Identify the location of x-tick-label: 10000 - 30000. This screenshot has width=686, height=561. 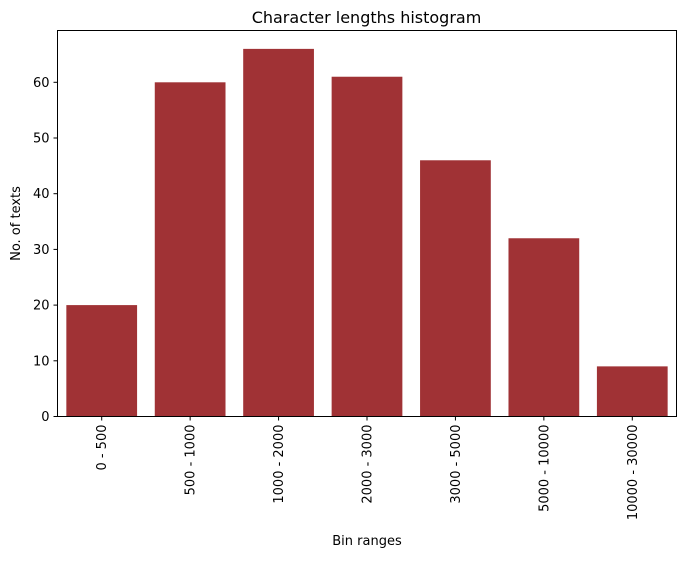
(633, 473).